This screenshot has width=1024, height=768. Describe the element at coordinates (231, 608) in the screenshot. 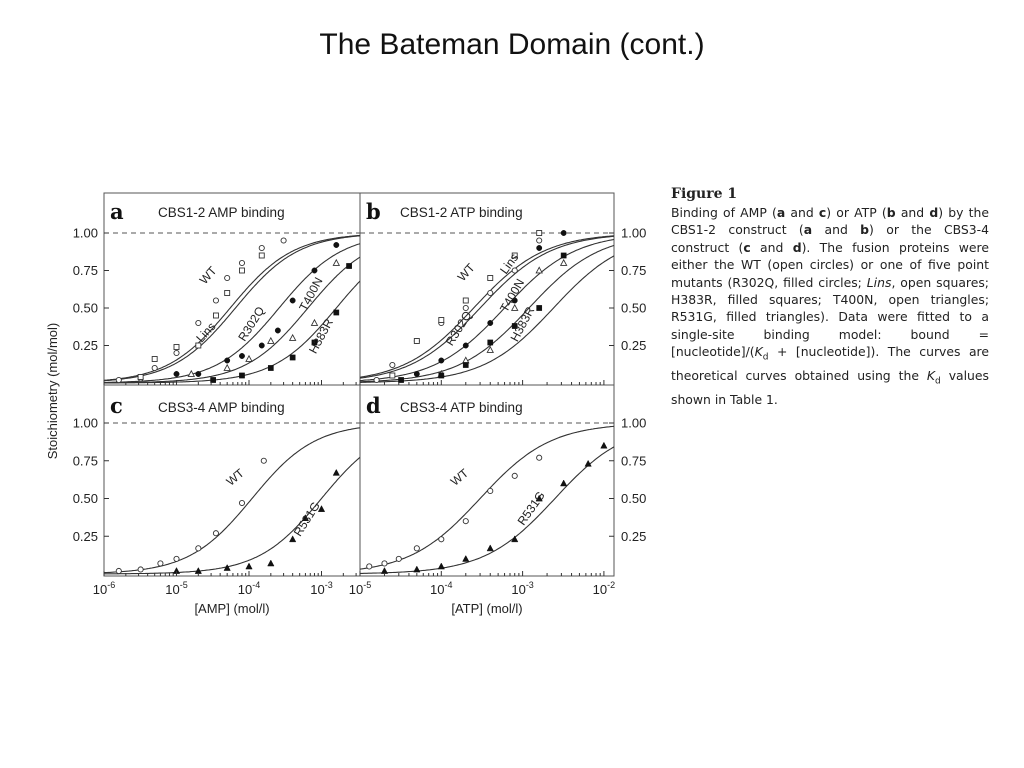

I see `x-axis-label-amp: [AMP] (mol/l)` at that location.